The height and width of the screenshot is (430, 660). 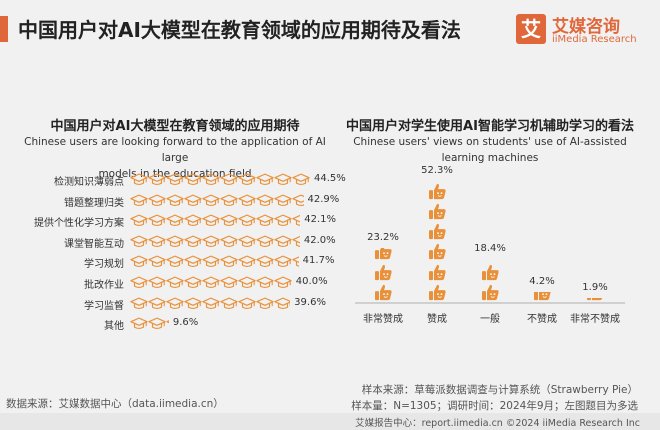 I want to click on left-value-label: 42.9%, so click(x=323, y=199).